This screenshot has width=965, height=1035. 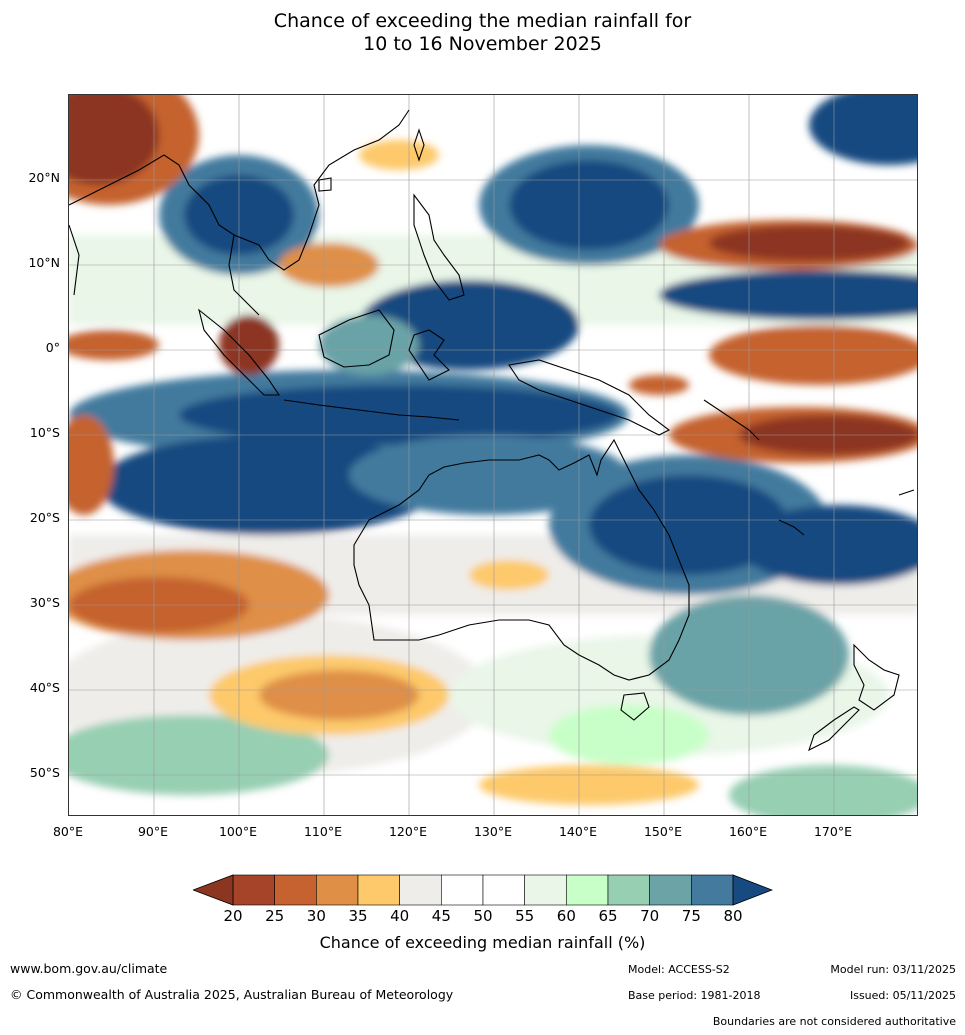 What do you see at coordinates (356, 338) in the screenshot?
I see `borneo-outline` at bounding box center [356, 338].